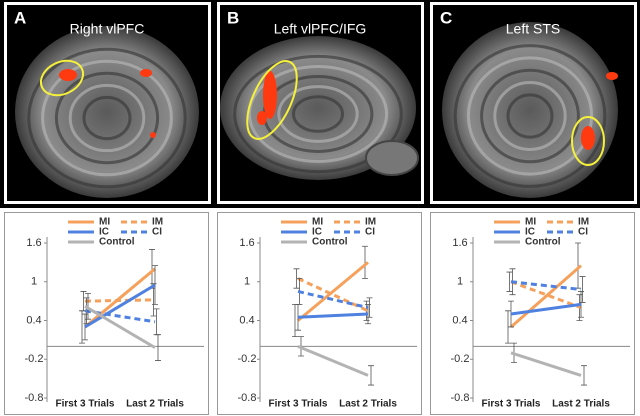 Image resolution: width=640 pixels, height=416 pixels. Describe the element at coordinates (392, 158) in the screenshot. I see `cerebellum` at that location.